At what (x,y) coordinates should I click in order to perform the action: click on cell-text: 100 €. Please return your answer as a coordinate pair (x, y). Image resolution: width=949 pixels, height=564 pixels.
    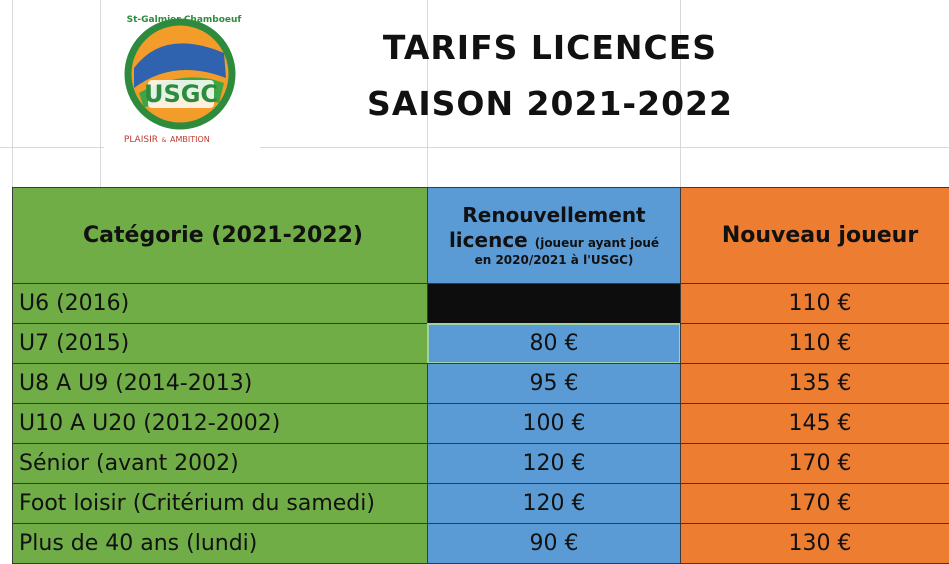
    Looking at the image, I should click on (554, 423).